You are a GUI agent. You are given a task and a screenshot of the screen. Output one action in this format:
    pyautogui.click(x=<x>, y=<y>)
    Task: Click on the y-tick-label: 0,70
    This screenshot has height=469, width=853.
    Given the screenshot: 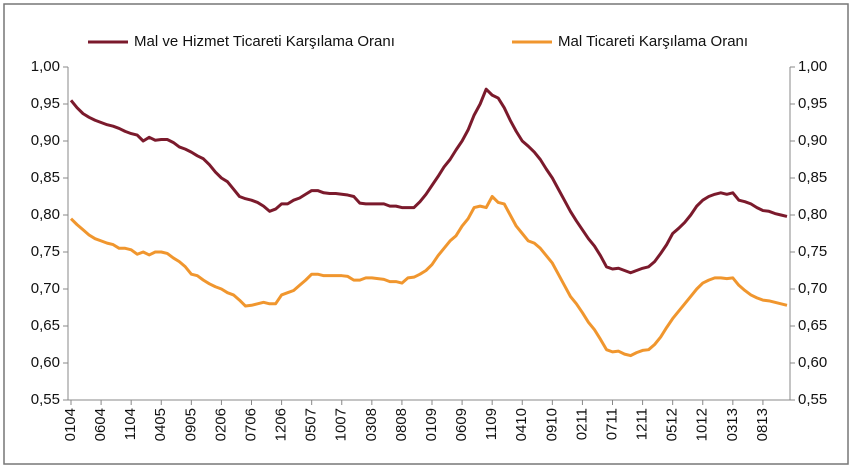 What is the action you would take?
    pyautogui.click(x=45, y=288)
    